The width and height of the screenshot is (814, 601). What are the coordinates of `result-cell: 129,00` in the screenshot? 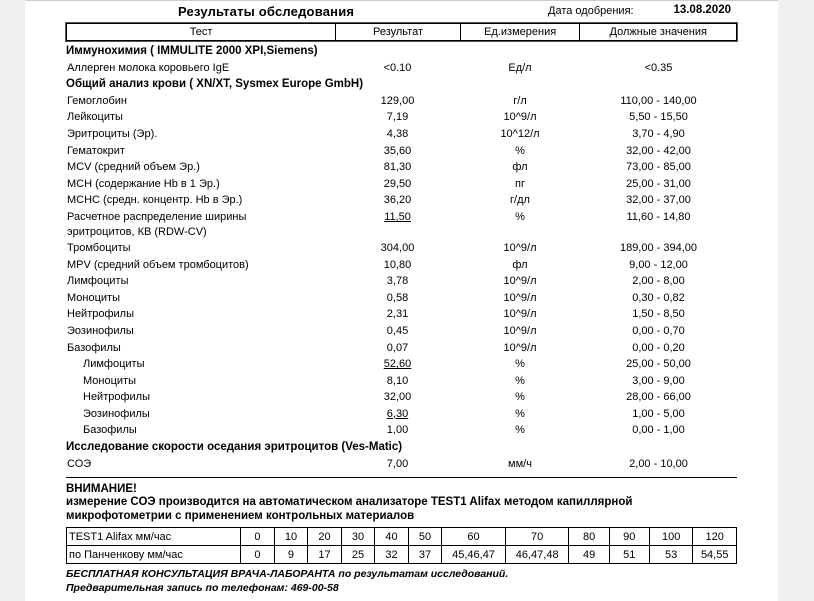 It's located at (397, 101).